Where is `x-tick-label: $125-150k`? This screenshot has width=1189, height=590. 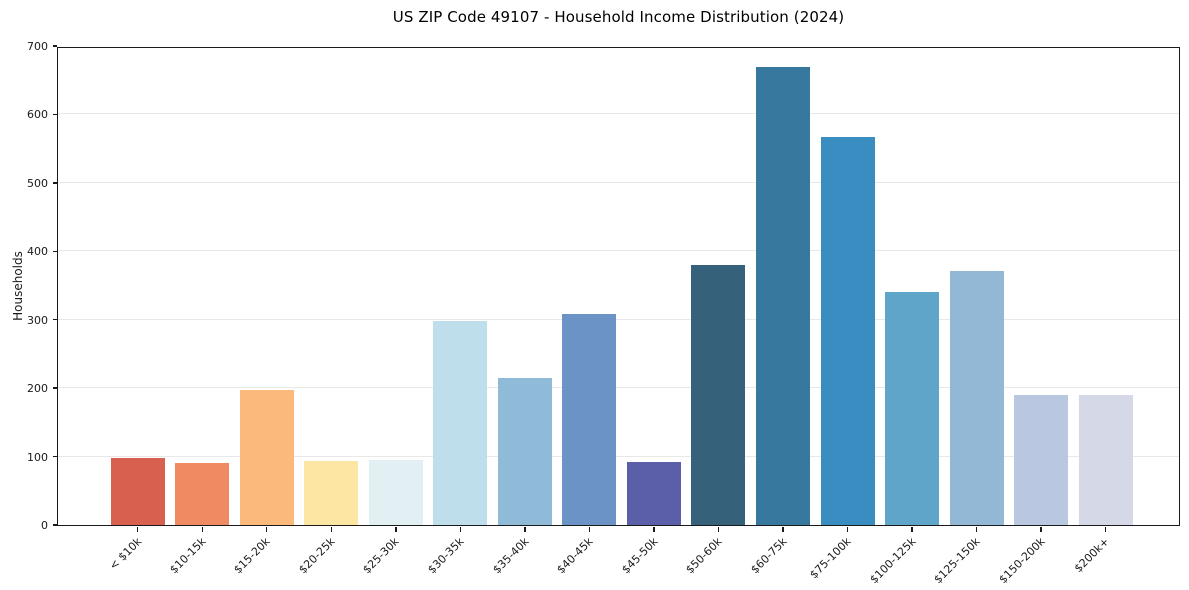 x-tick-label: $125-150k is located at coordinates (957, 561).